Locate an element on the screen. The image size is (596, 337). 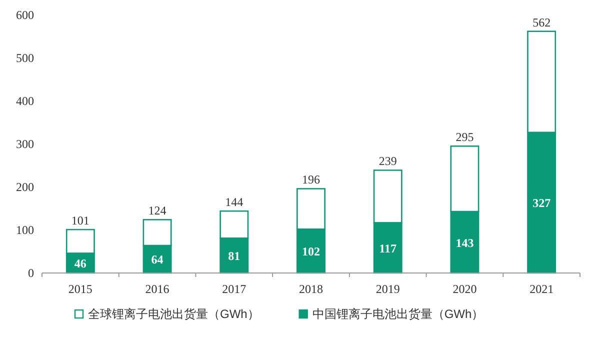
y-tick-label: 0 is located at coordinates (31, 273).